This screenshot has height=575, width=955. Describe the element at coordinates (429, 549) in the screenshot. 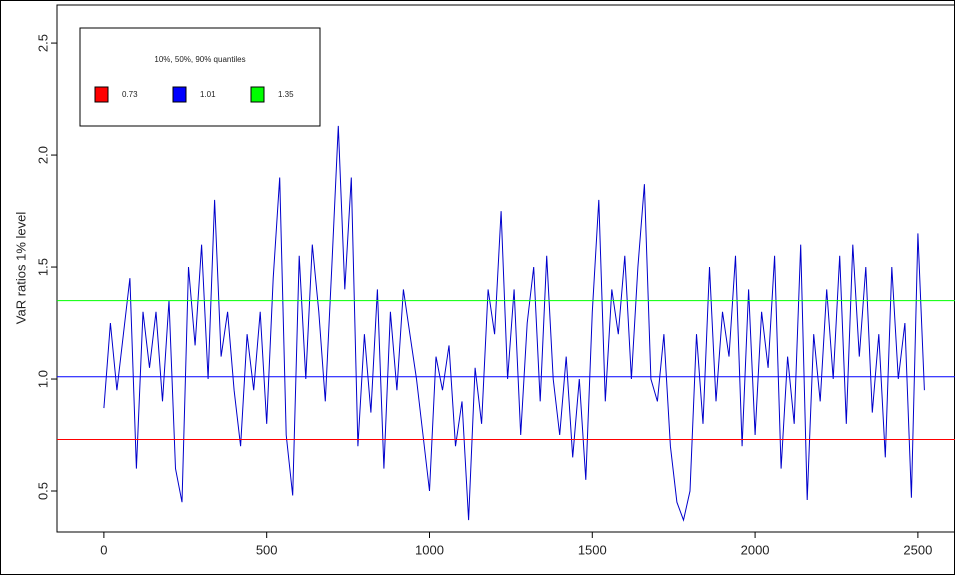

I see `x-tick-label: 1000` at that location.